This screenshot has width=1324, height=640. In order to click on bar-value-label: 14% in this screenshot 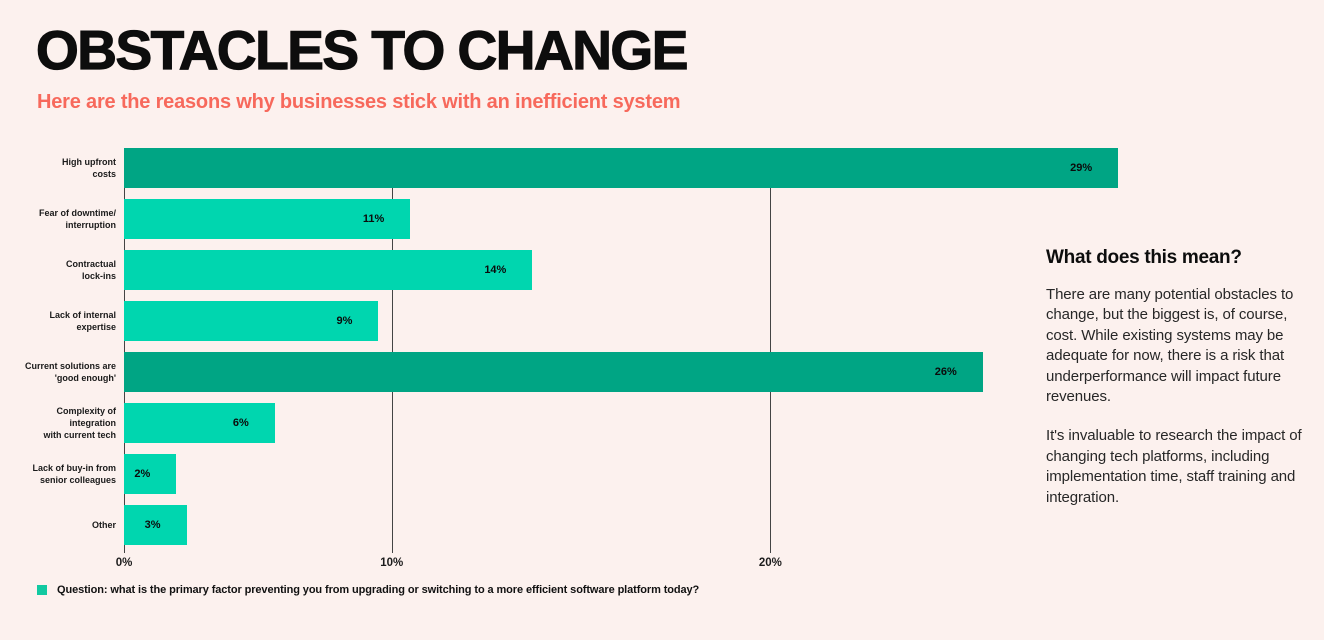, I will do `click(495, 270)`.